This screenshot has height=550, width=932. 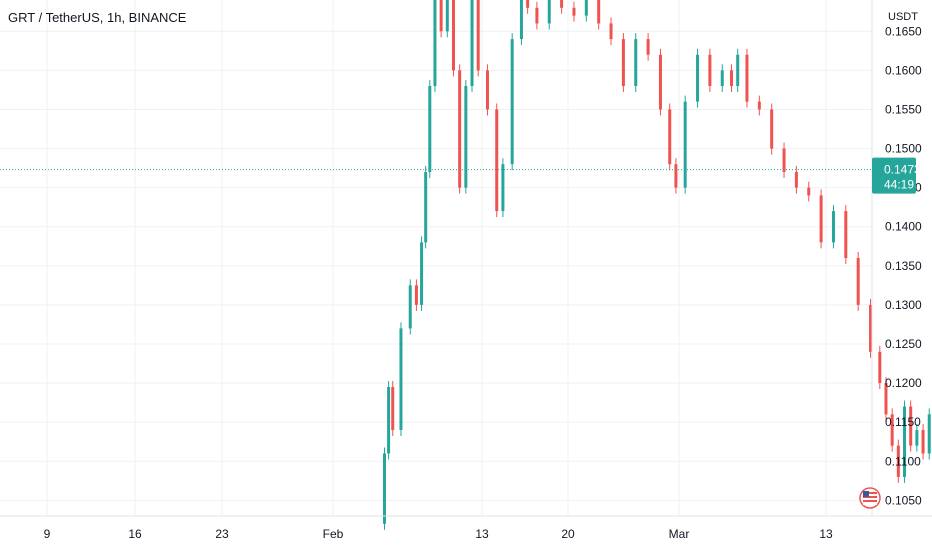 What do you see at coordinates (903, 266) in the screenshot?
I see `price-tick-label: 0.1350` at bounding box center [903, 266].